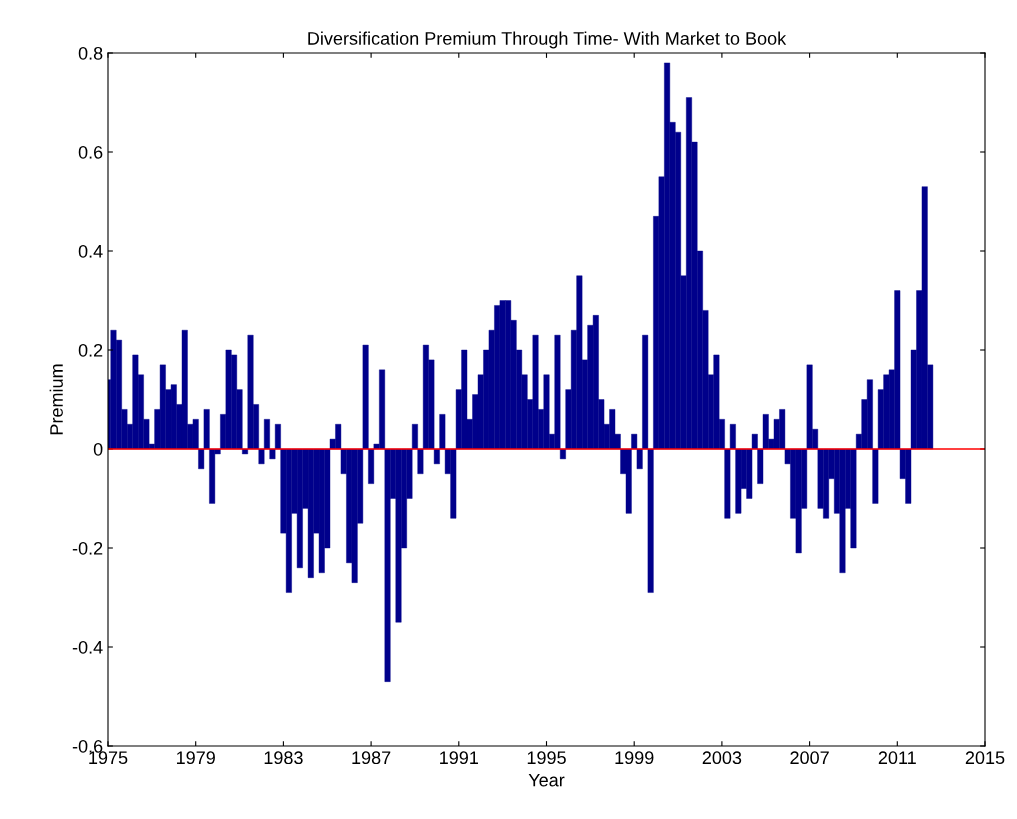 This screenshot has height=819, width=1017. Describe the element at coordinates (196, 758) in the screenshot. I see `x-tick-label: 1979` at that location.